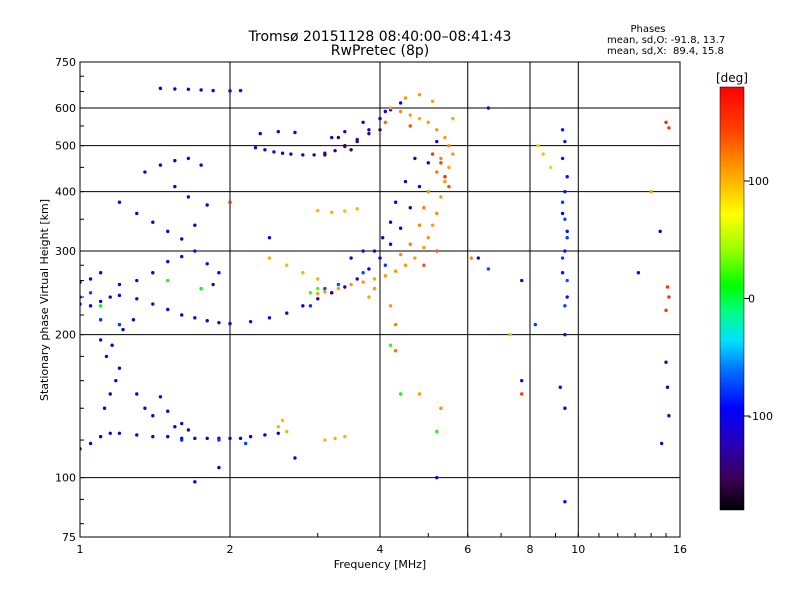  What do you see at coordinates (647, 29) in the screenshot?
I see `info-heading: Phases` at bounding box center [647, 29].